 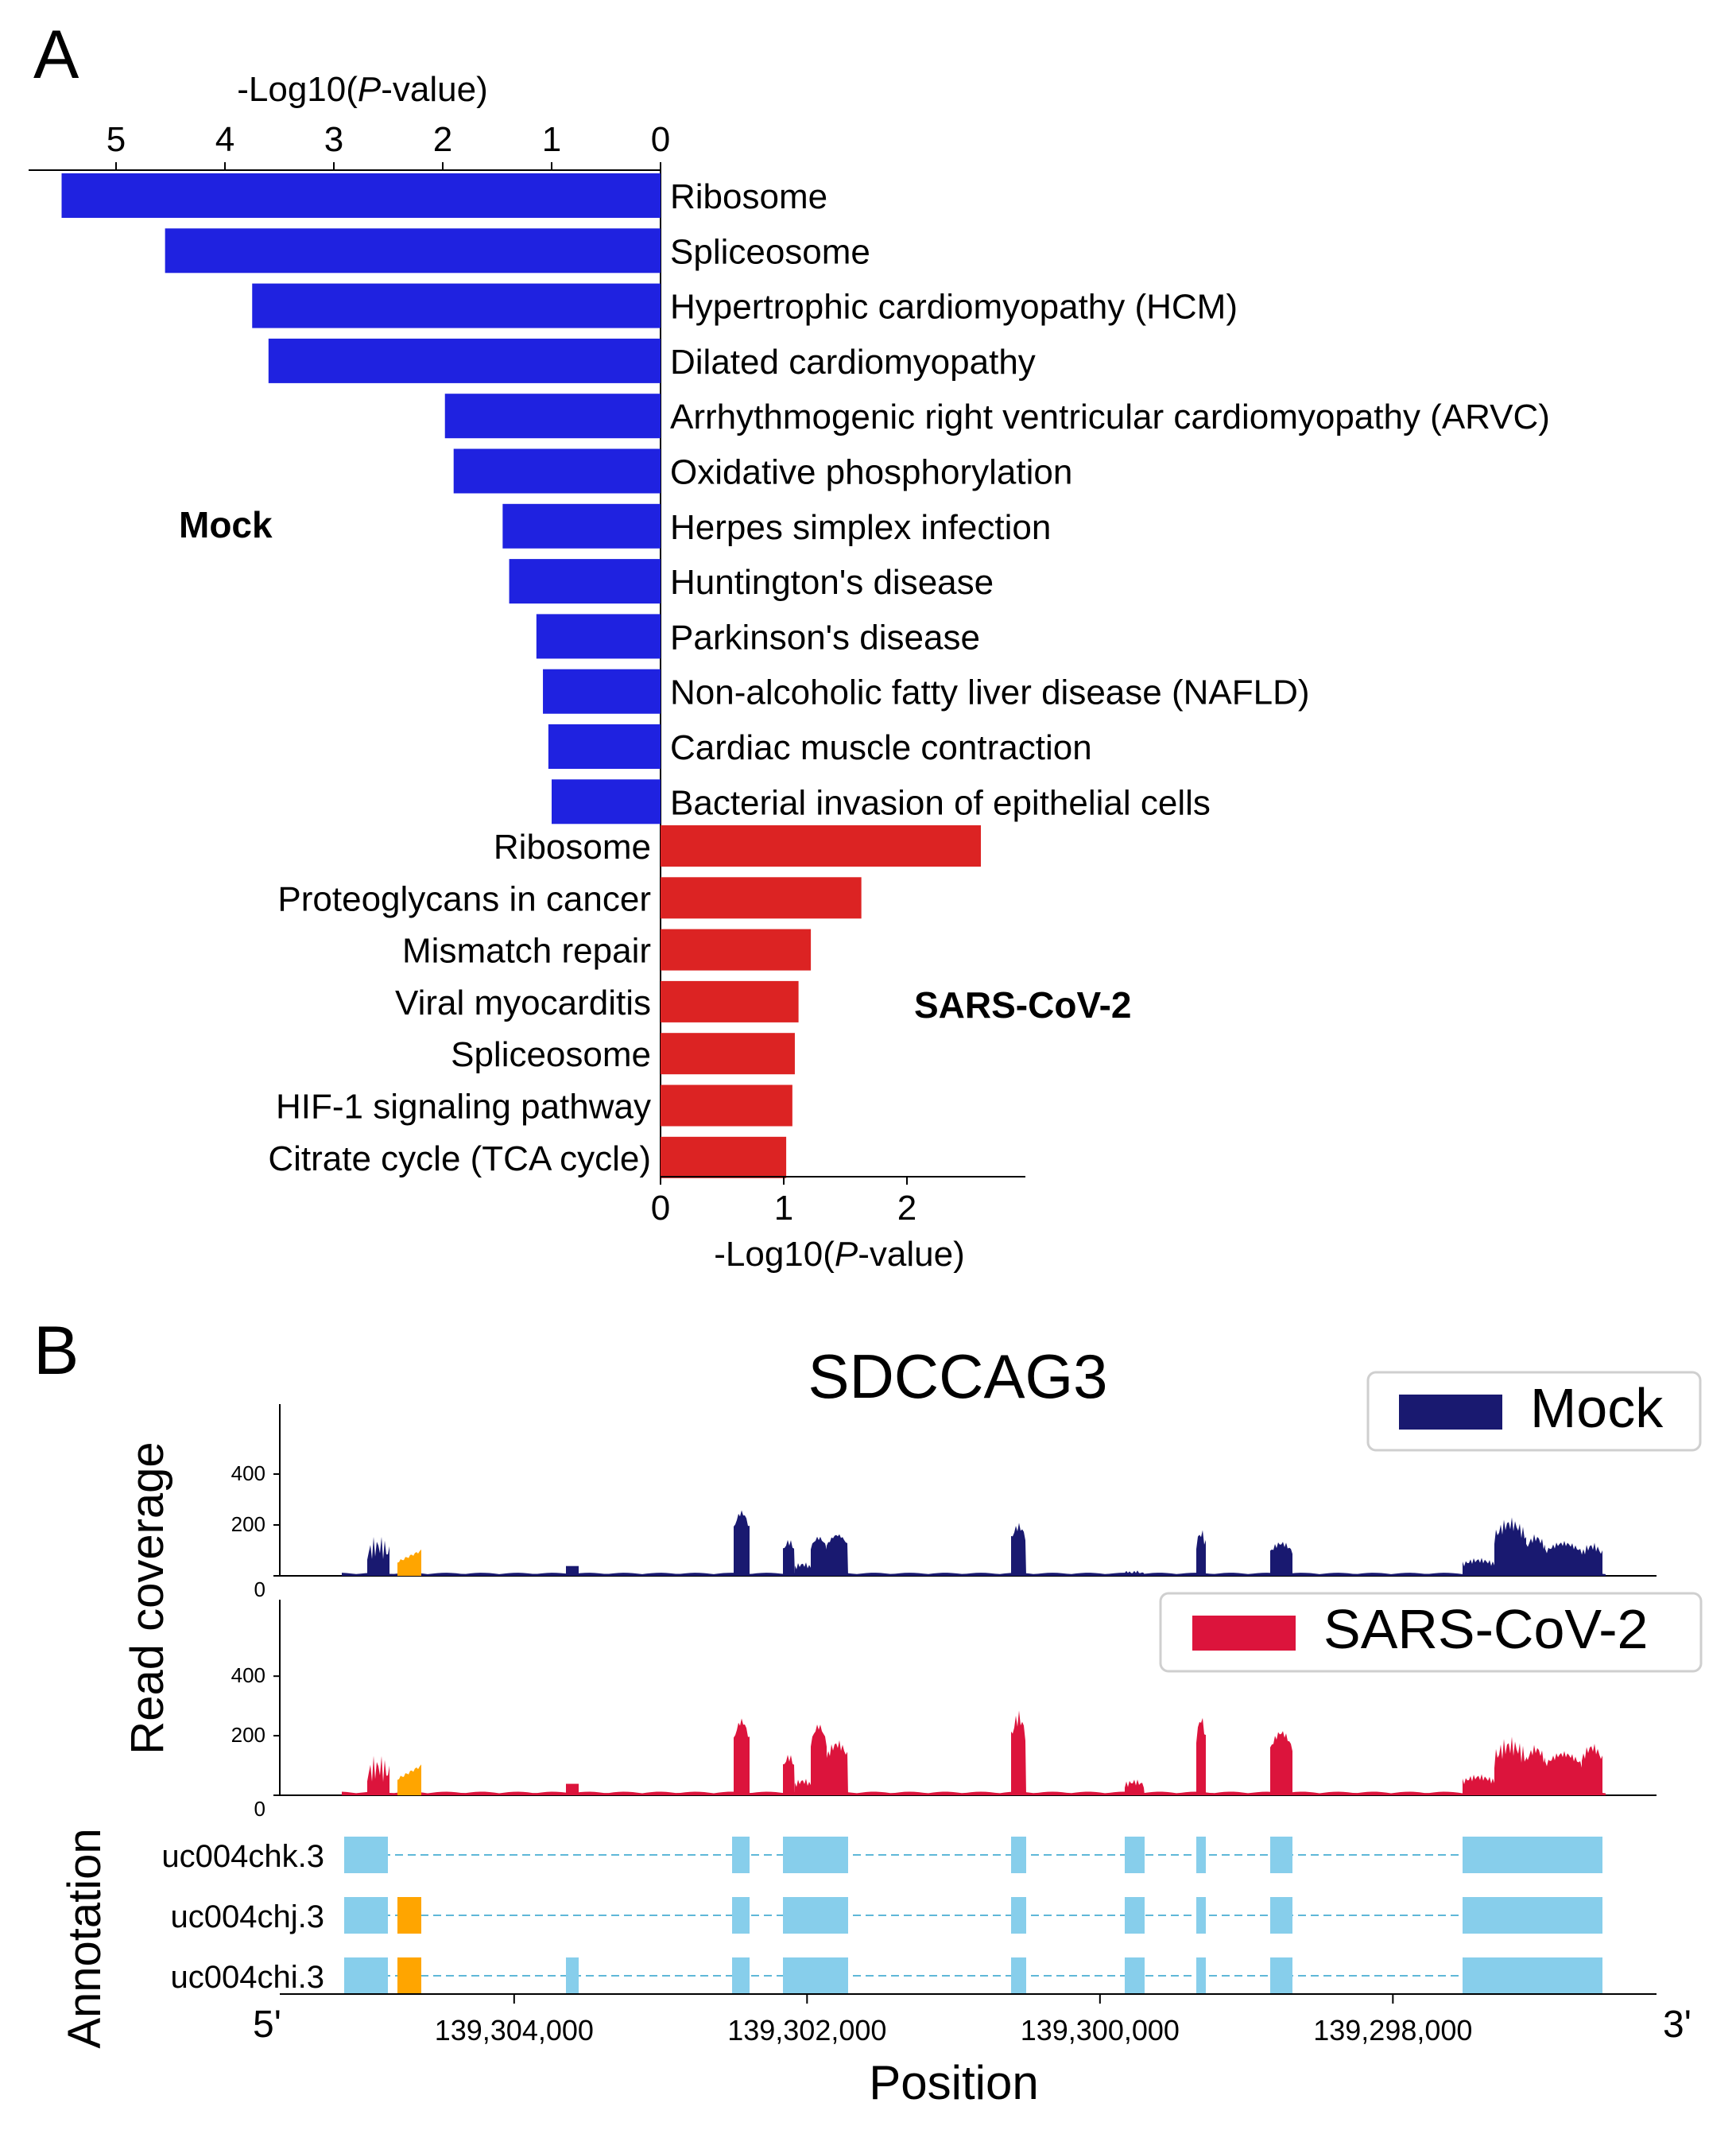 I want to click on bottom-axis-title: -Log10(P-value), so click(x=839, y=1255).